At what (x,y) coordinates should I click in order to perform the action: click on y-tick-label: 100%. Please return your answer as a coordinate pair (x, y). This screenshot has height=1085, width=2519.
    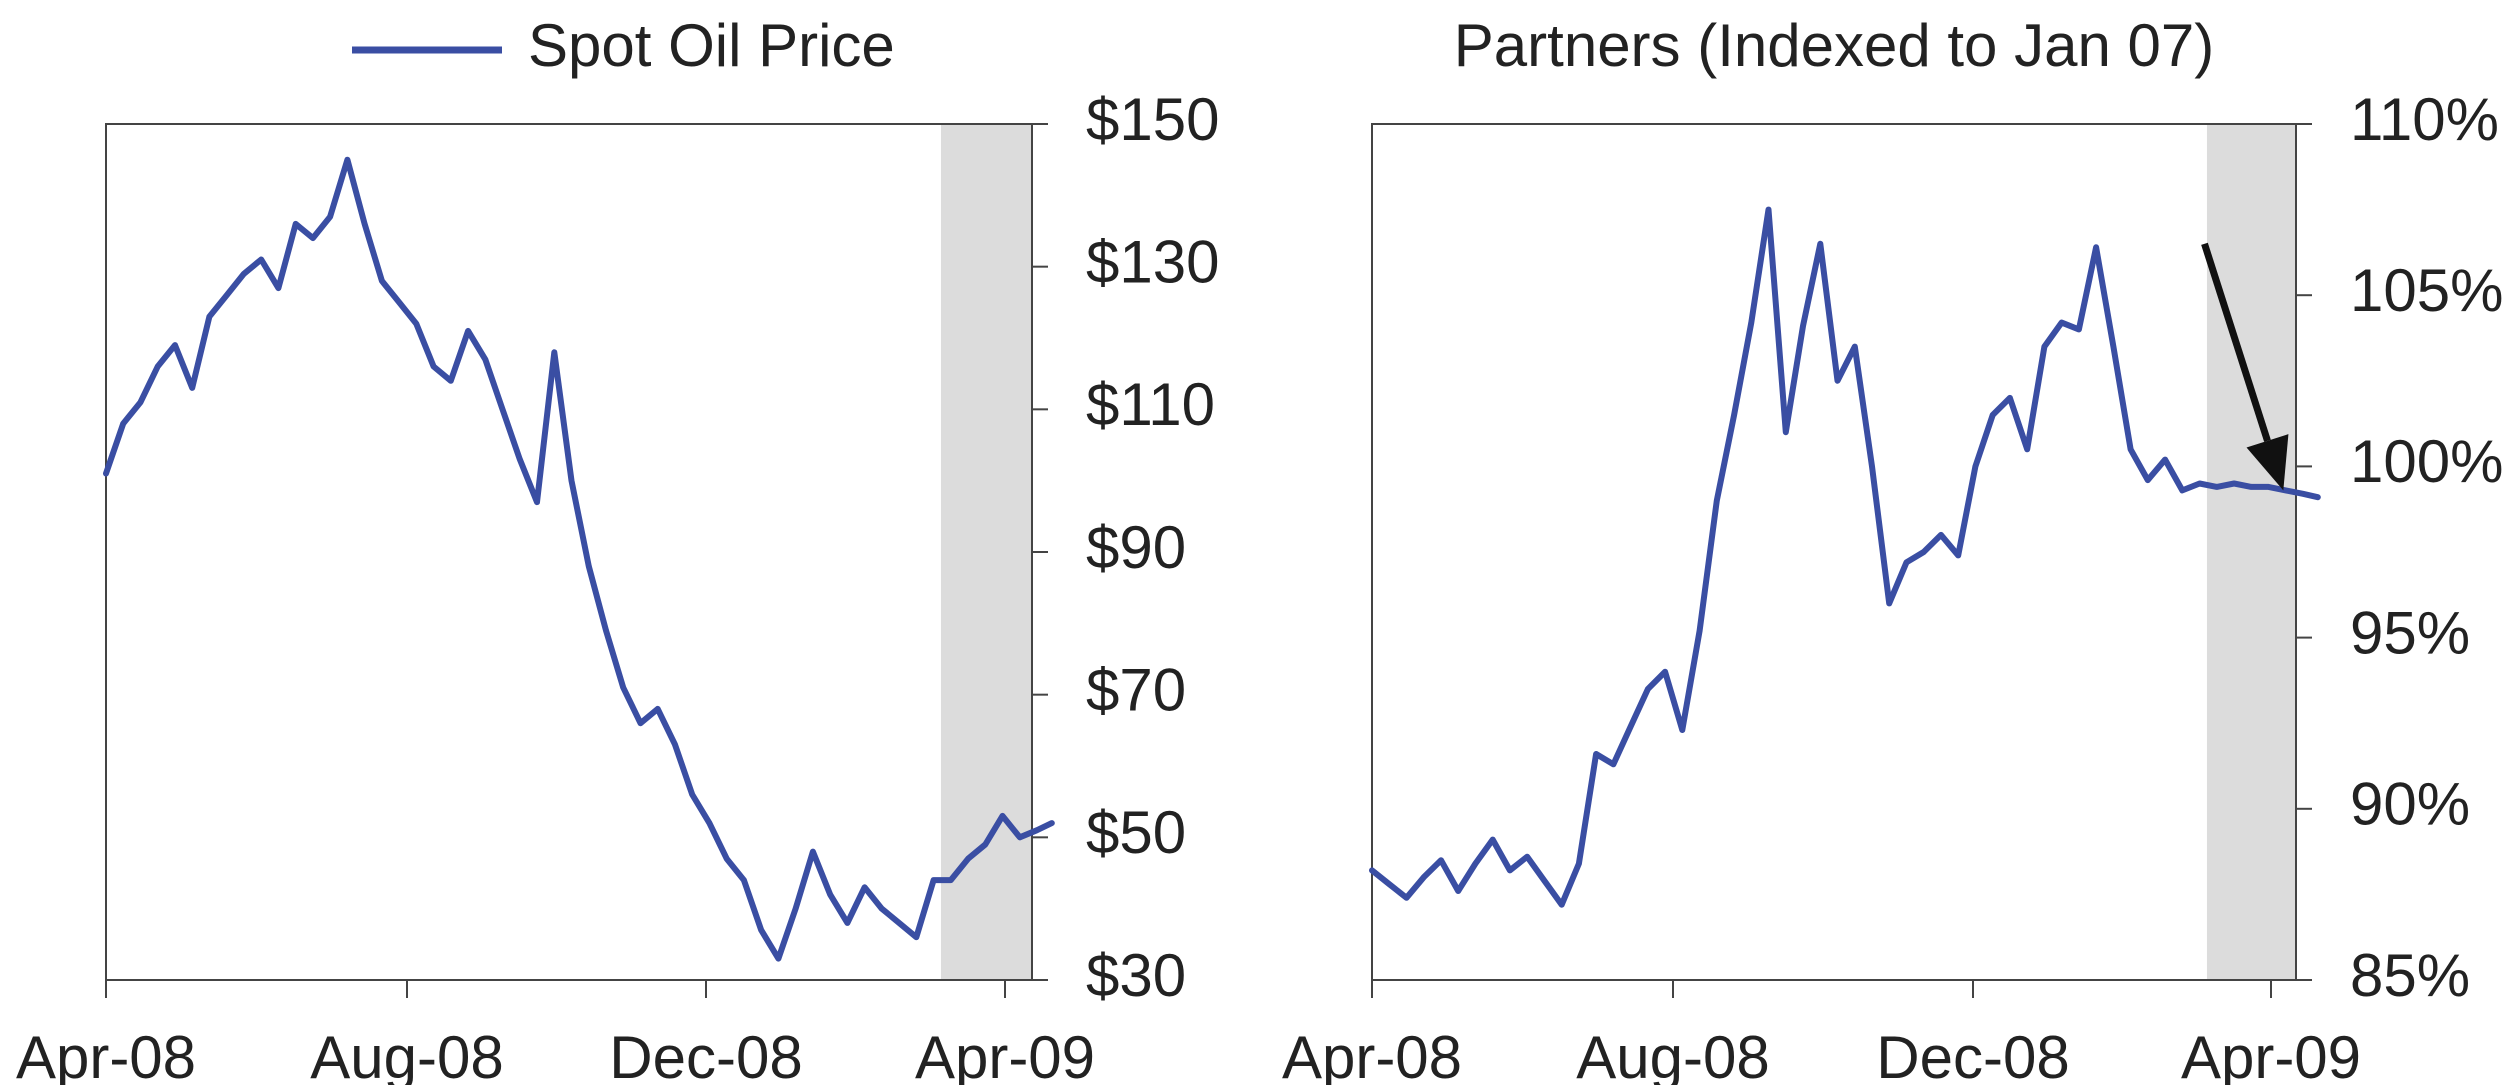
    Looking at the image, I should click on (2426, 461).